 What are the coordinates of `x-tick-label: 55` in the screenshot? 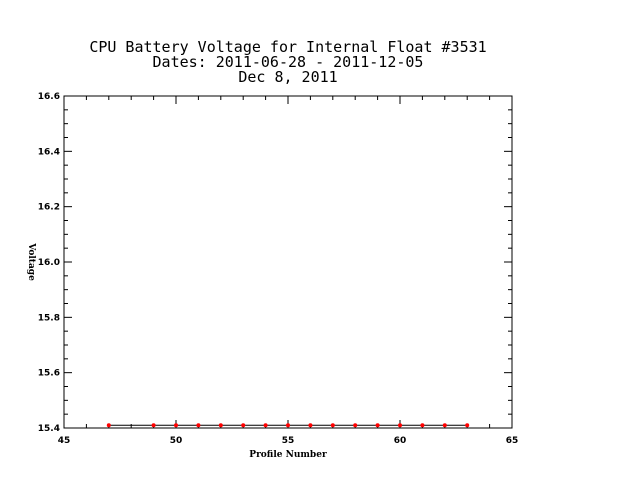 It's located at (288, 441).